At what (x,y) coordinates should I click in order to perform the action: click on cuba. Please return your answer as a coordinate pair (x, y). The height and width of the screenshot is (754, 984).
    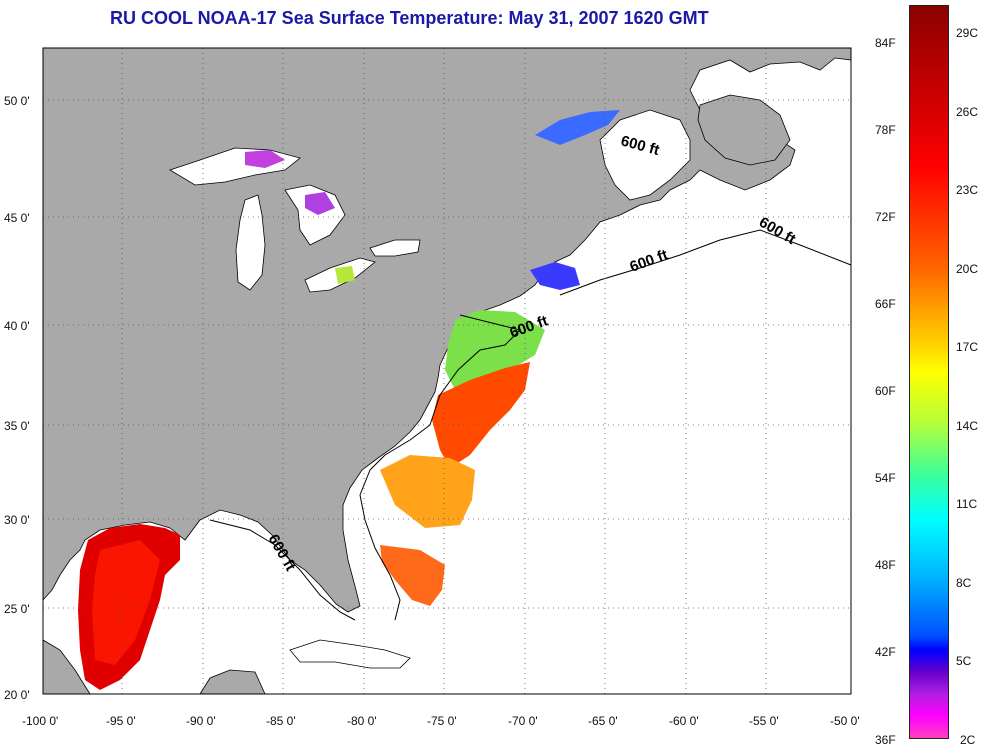
    Looking at the image, I should click on (350, 654).